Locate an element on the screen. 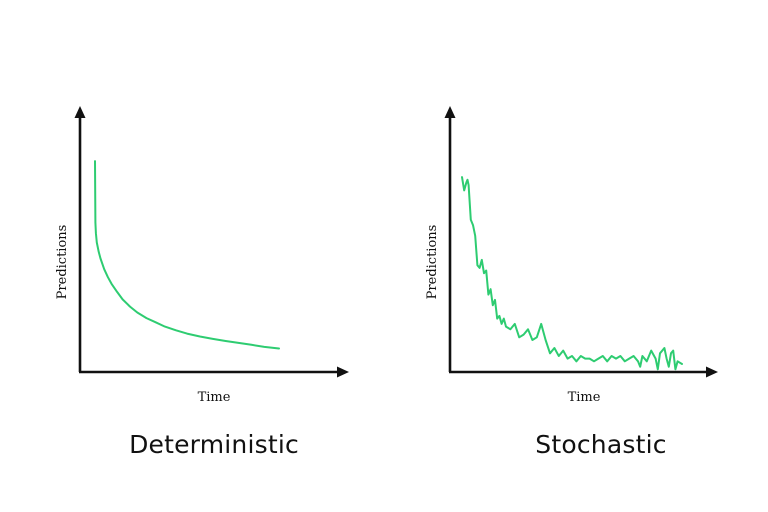 The image size is (768, 512). stochastic-x-axis-label: Time is located at coordinates (584, 397).